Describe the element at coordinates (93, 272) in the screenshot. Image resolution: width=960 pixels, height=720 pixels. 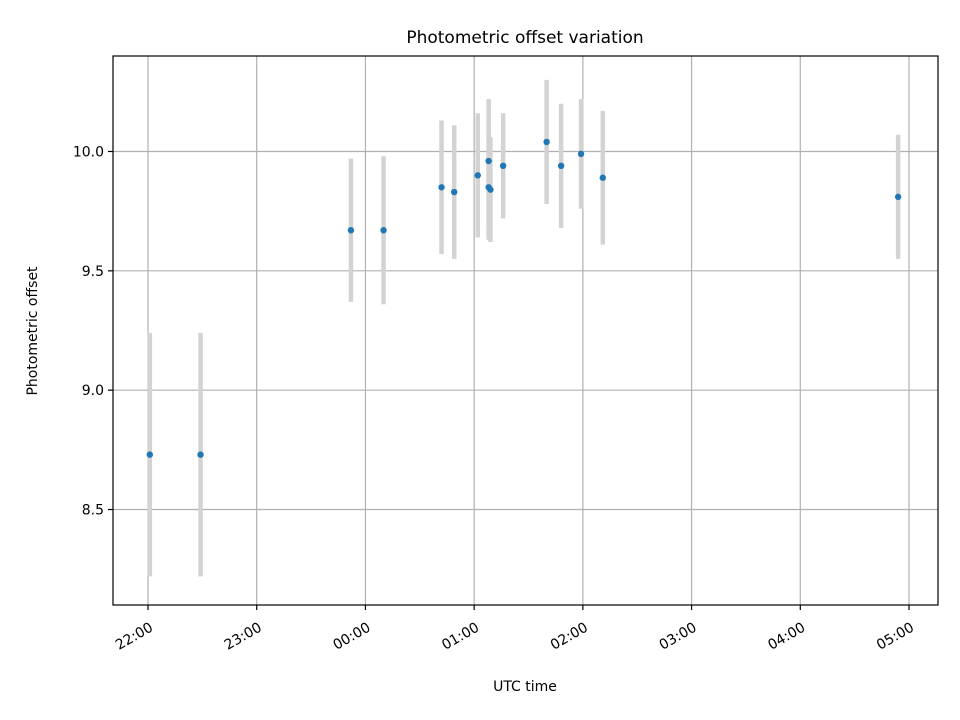
I see `y-tick-label: 9.5` at that location.